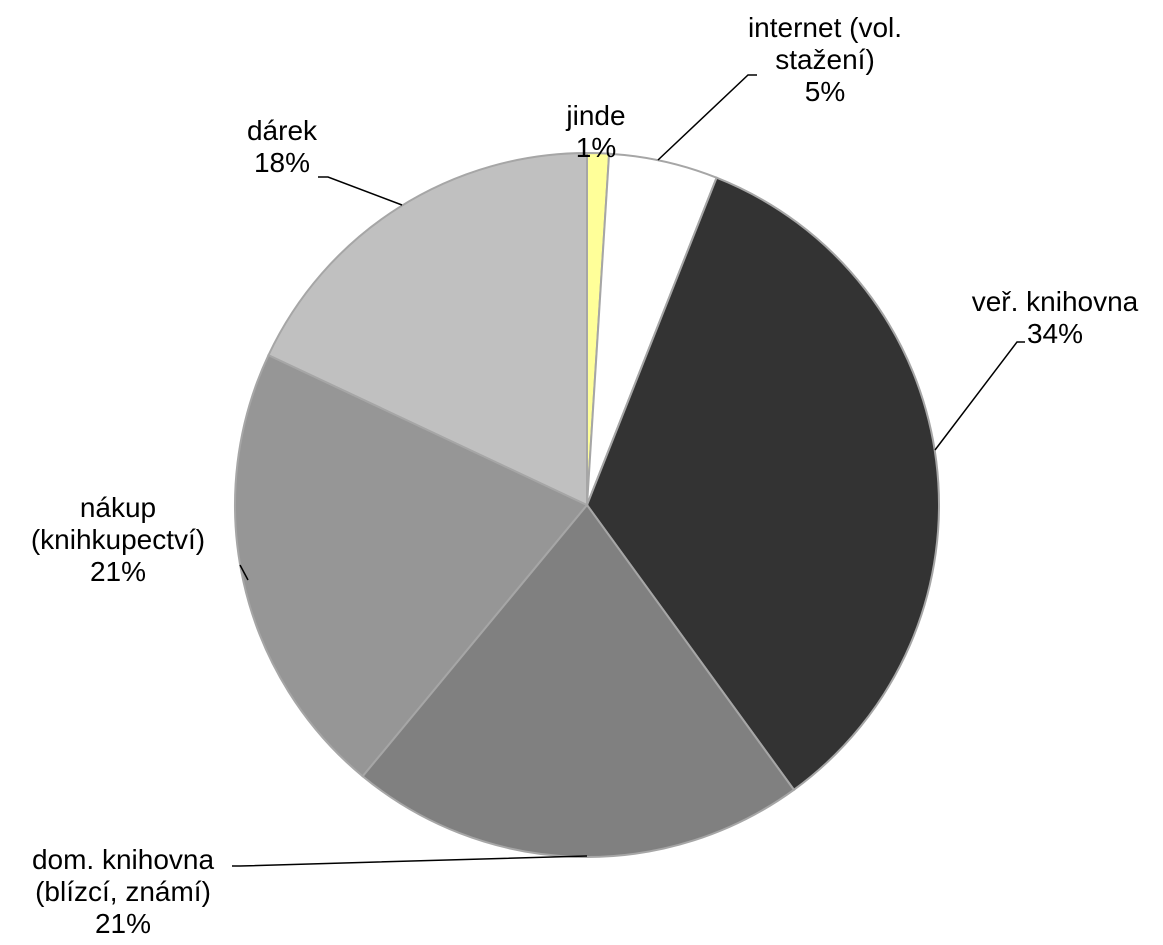  What do you see at coordinates (596, 115) in the screenshot?
I see `category-label: jinde` at bounding box center [596, 115].